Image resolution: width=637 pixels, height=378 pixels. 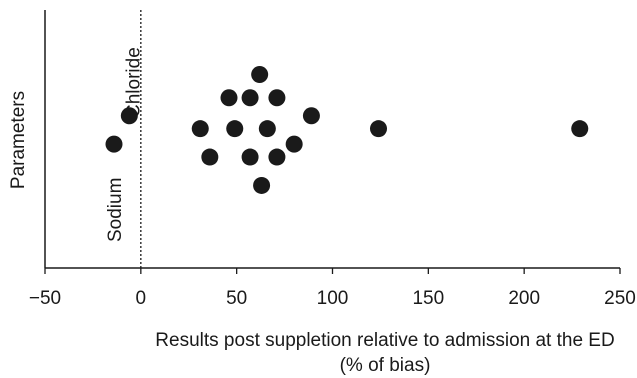 What do you see at coordinates (524, 298) in the screenshot?
I see `x-tick-label: 200` at bounding box center [524, 298].